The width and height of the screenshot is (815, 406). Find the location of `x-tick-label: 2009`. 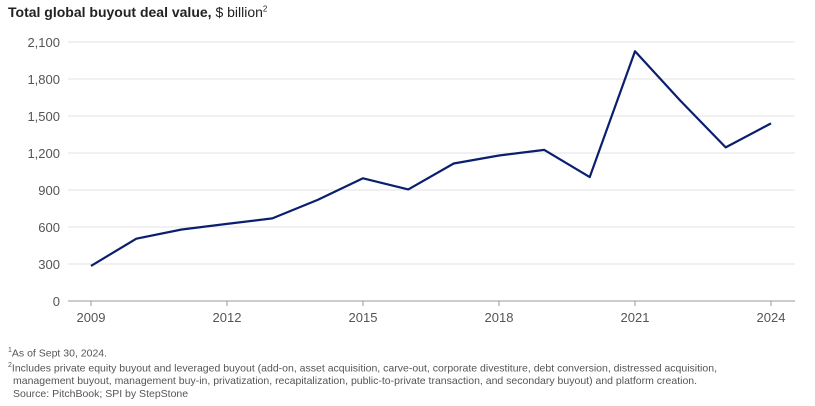

x-tick-label: 2009 is located at coordinates (91, 317).